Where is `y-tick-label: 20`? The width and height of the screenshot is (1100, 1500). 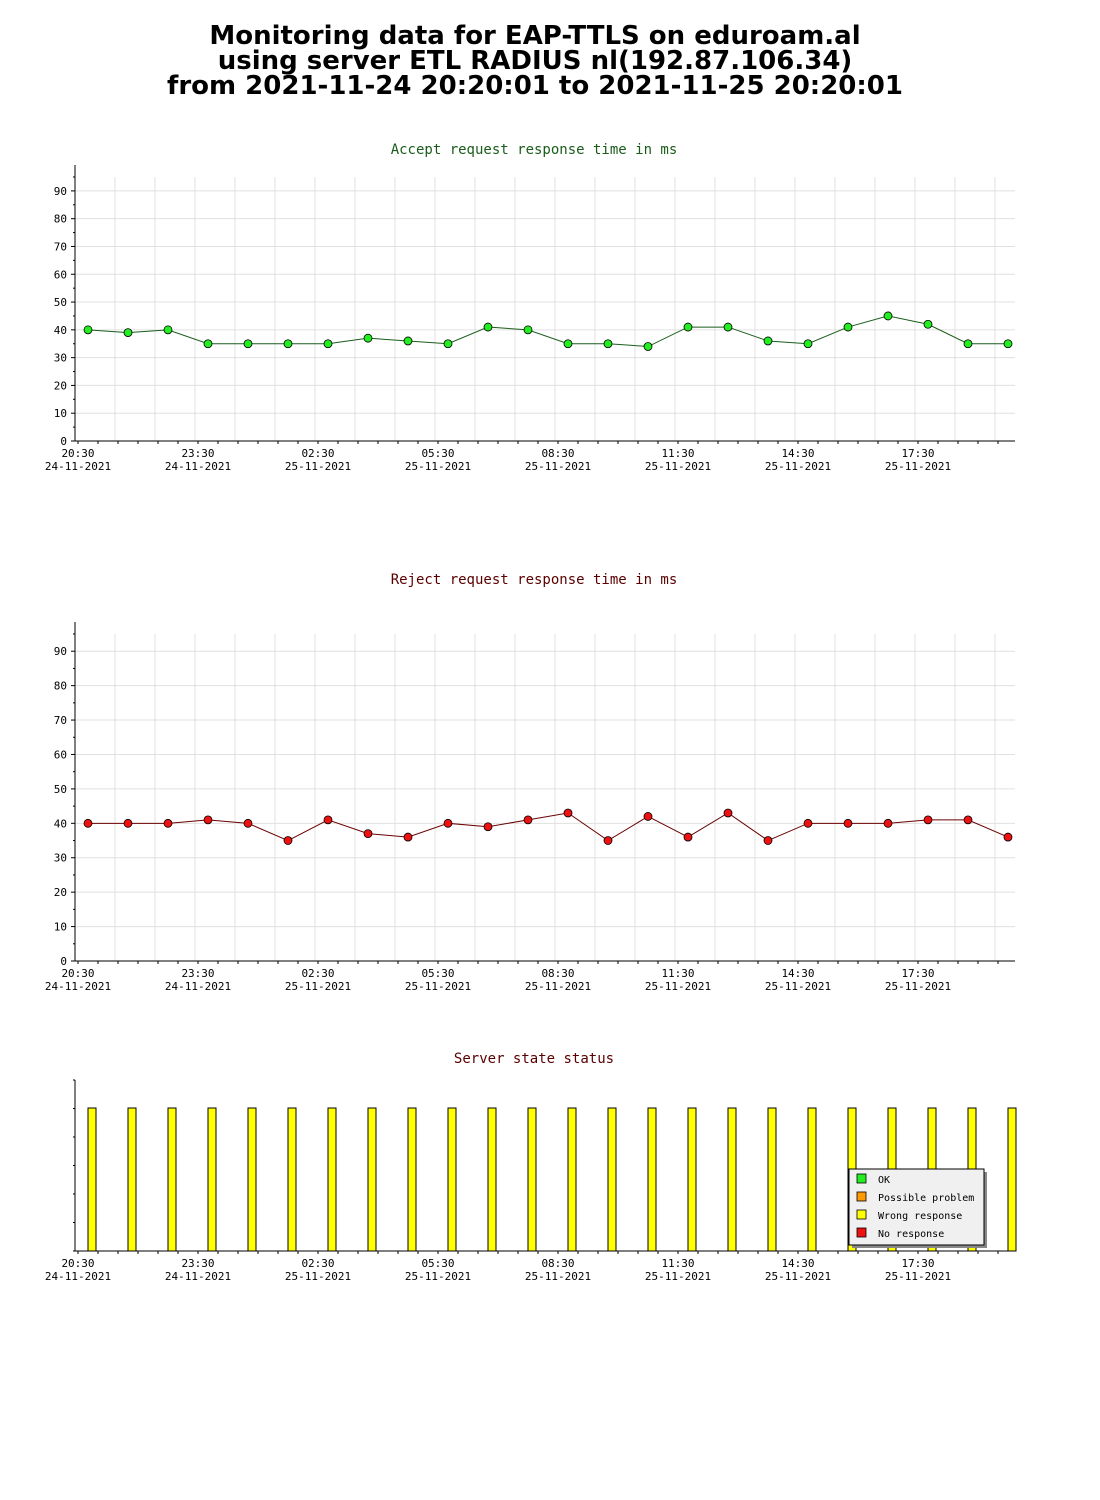
y-tick-label: 20 is located at coordinates (60, 385).